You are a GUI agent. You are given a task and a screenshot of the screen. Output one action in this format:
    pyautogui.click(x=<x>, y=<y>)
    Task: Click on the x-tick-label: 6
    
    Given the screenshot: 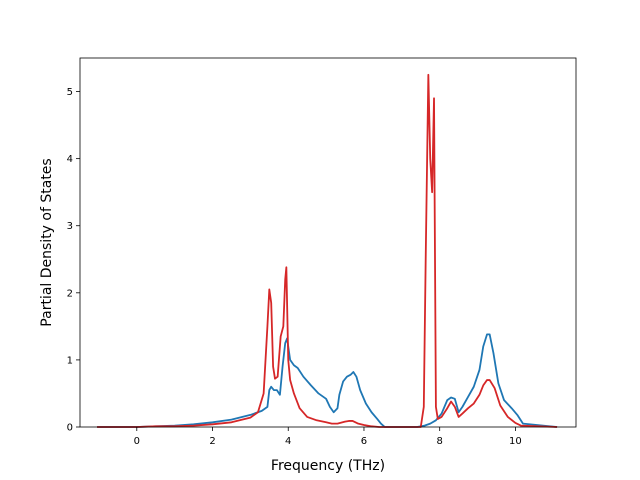 What is the action you would take?
    pyautogui.click(x=364, y=441)
    